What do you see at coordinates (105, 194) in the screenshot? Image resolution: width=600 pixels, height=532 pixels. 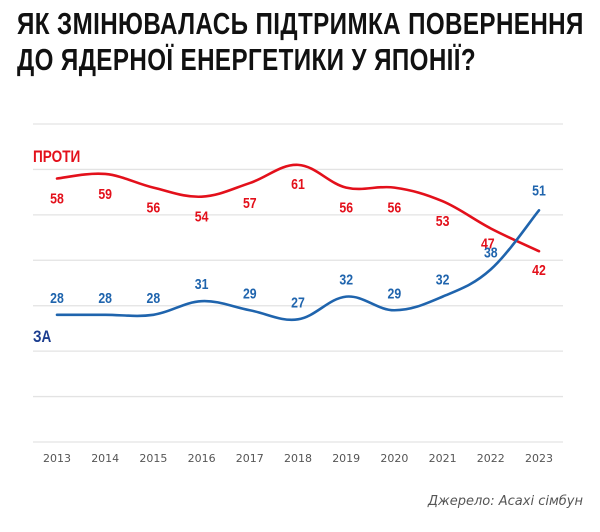 I see `data-label-against: 59` at bounding box center [105, 194].